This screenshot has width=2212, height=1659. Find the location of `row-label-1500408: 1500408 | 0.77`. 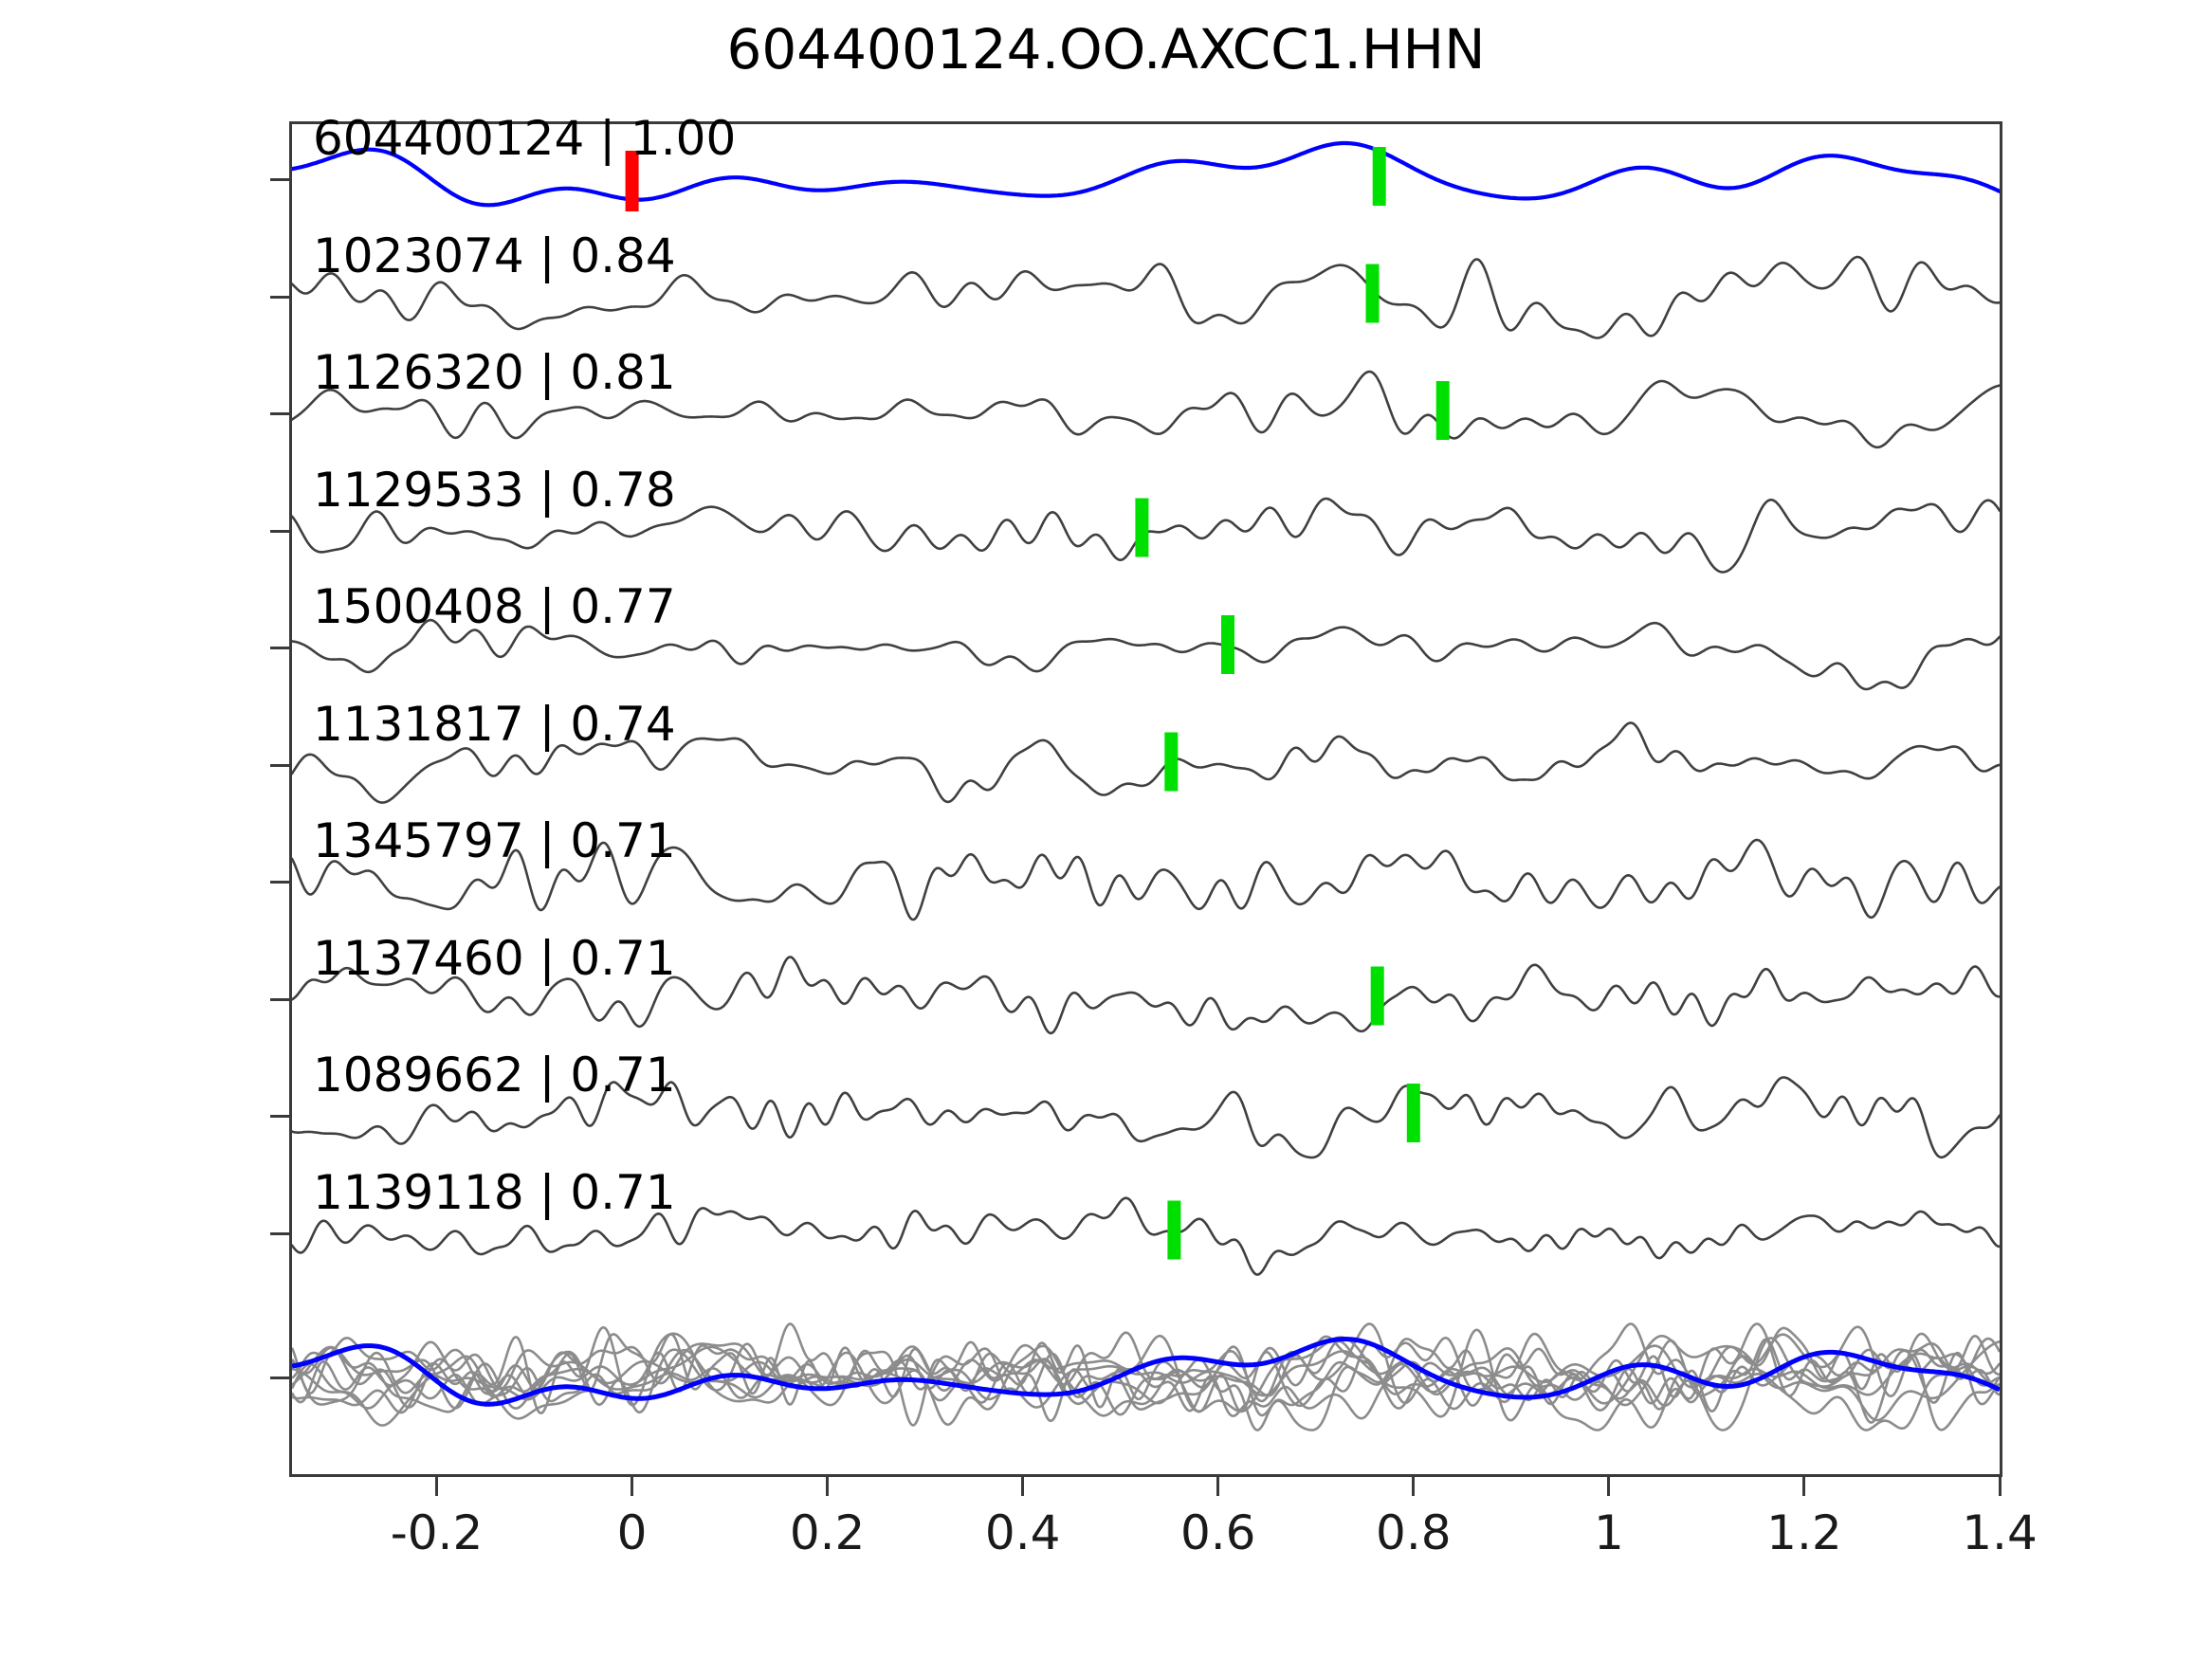

row-label-1500408: 1500408 | 0.77 is located at coordinates (494, 606).